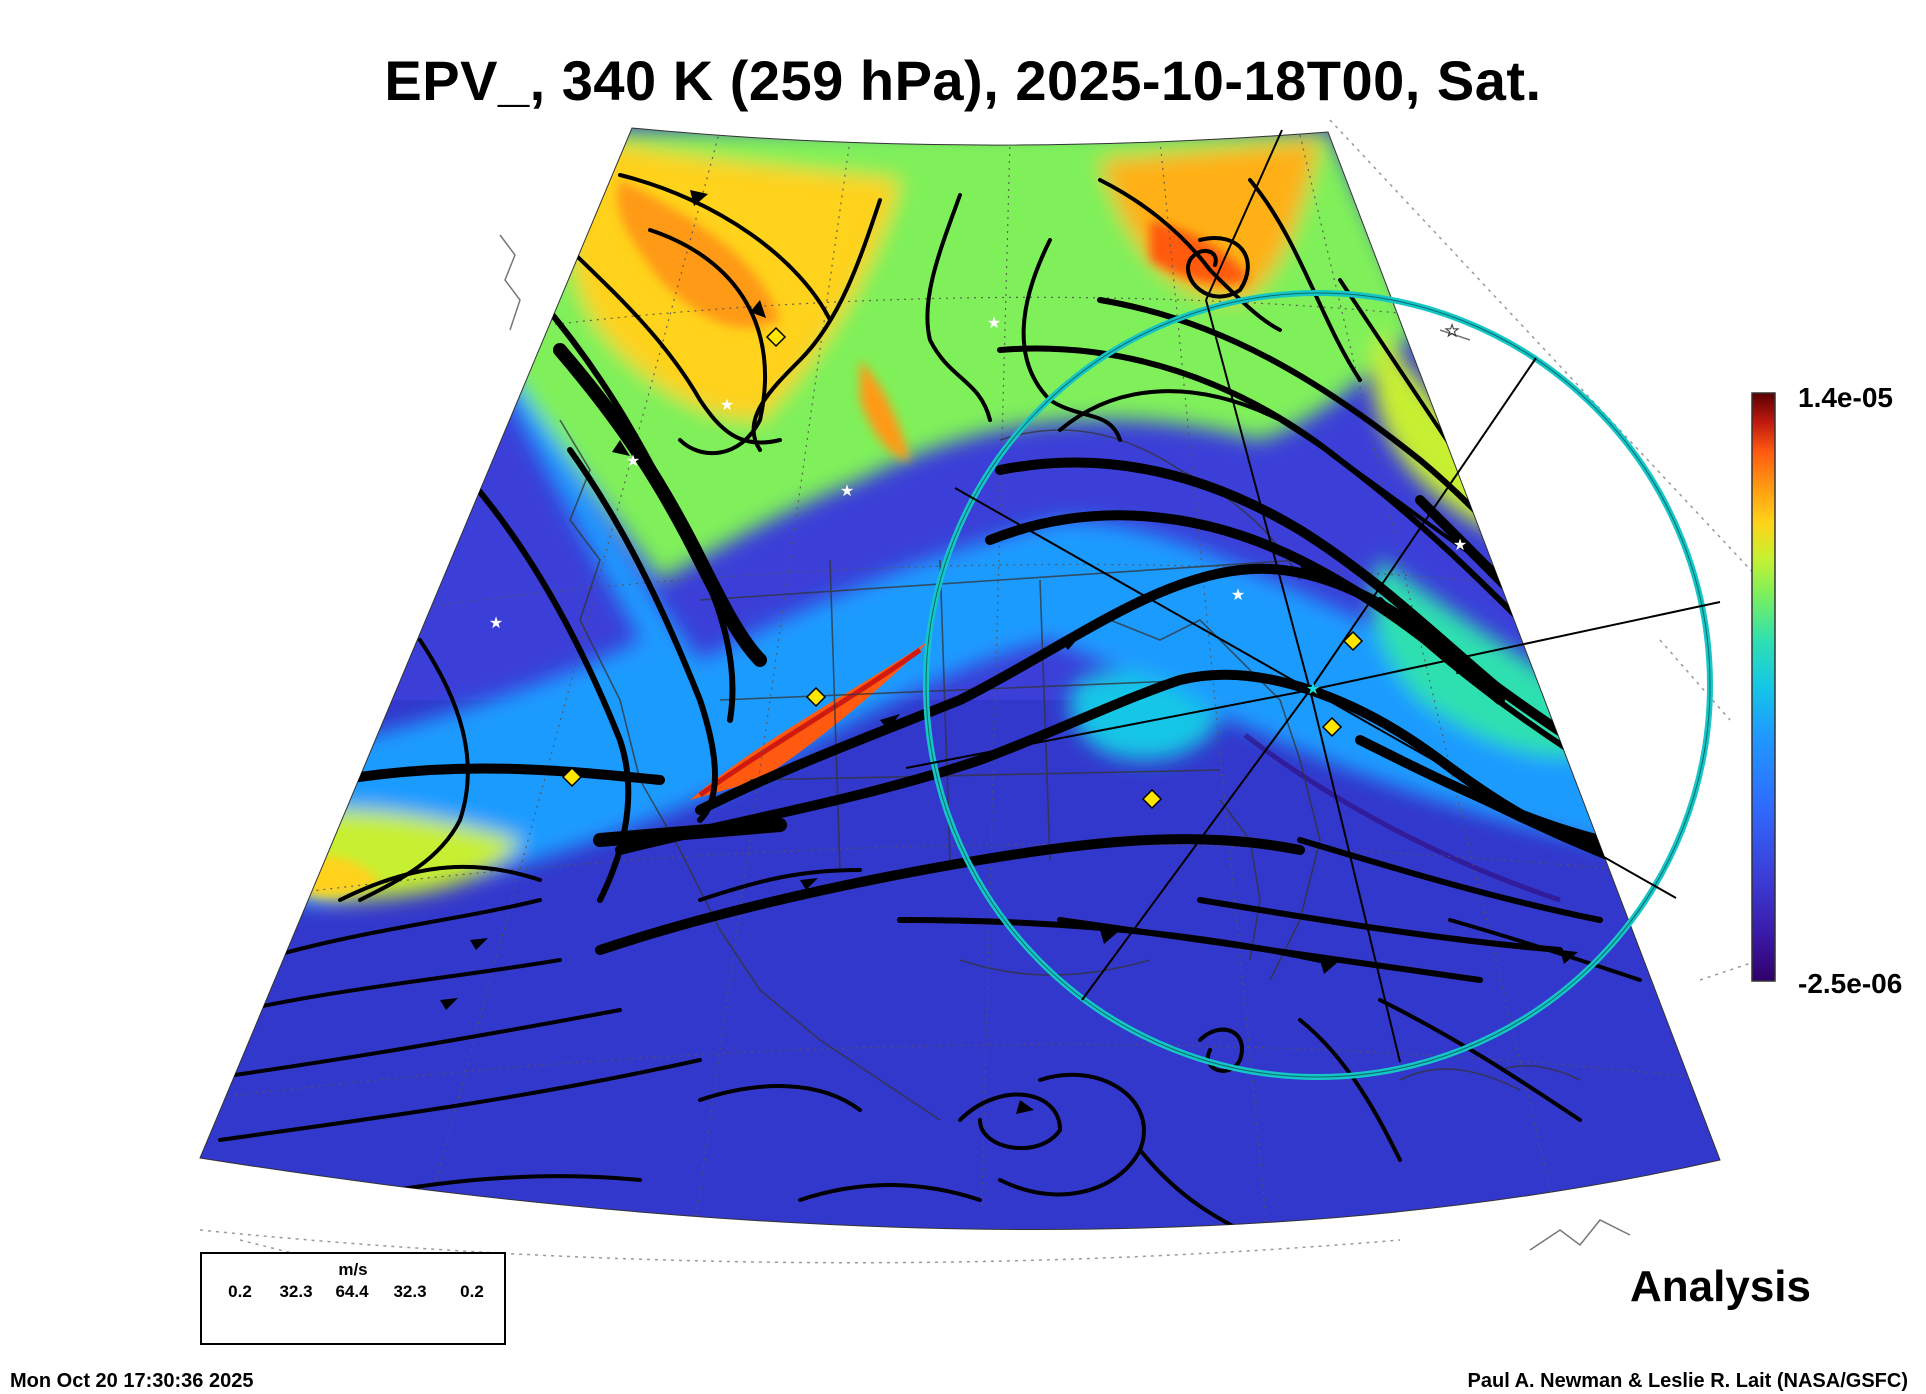  I want to click on wind-legend-value: 64.4, so click(352, 1291).